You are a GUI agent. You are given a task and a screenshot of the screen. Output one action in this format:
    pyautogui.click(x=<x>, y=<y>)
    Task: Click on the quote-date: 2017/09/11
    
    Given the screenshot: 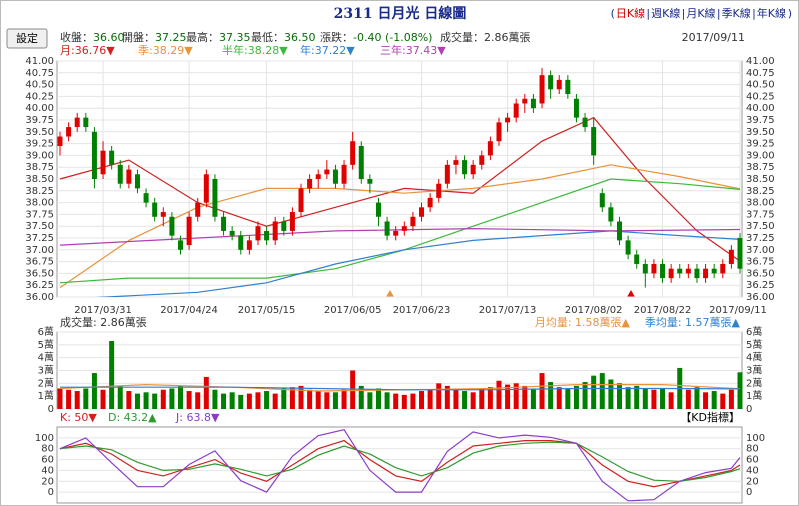 What is the action you would take?
    pyautogui.click(x=713, y=37)
    